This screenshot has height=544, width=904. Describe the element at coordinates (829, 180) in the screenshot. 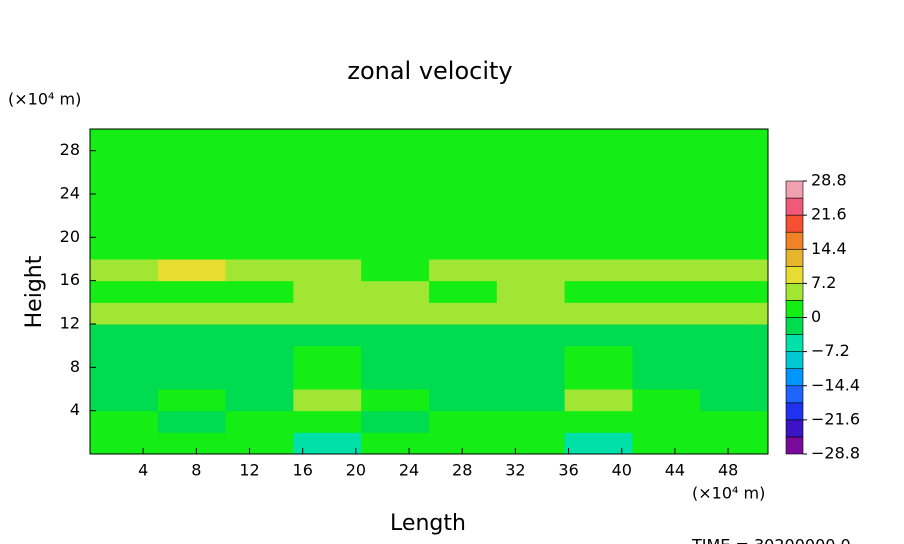

I see `colorbar-label: 28.8` at that location.